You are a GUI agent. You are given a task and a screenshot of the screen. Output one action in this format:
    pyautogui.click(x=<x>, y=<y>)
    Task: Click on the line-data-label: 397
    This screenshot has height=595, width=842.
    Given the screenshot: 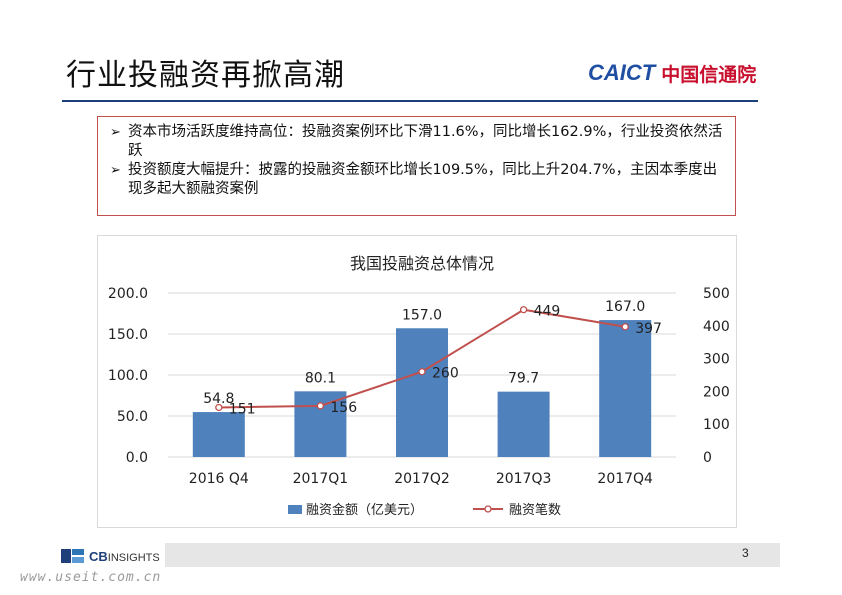 What is the action you would take?
    pyautogui.click(x=648, y=329)
    